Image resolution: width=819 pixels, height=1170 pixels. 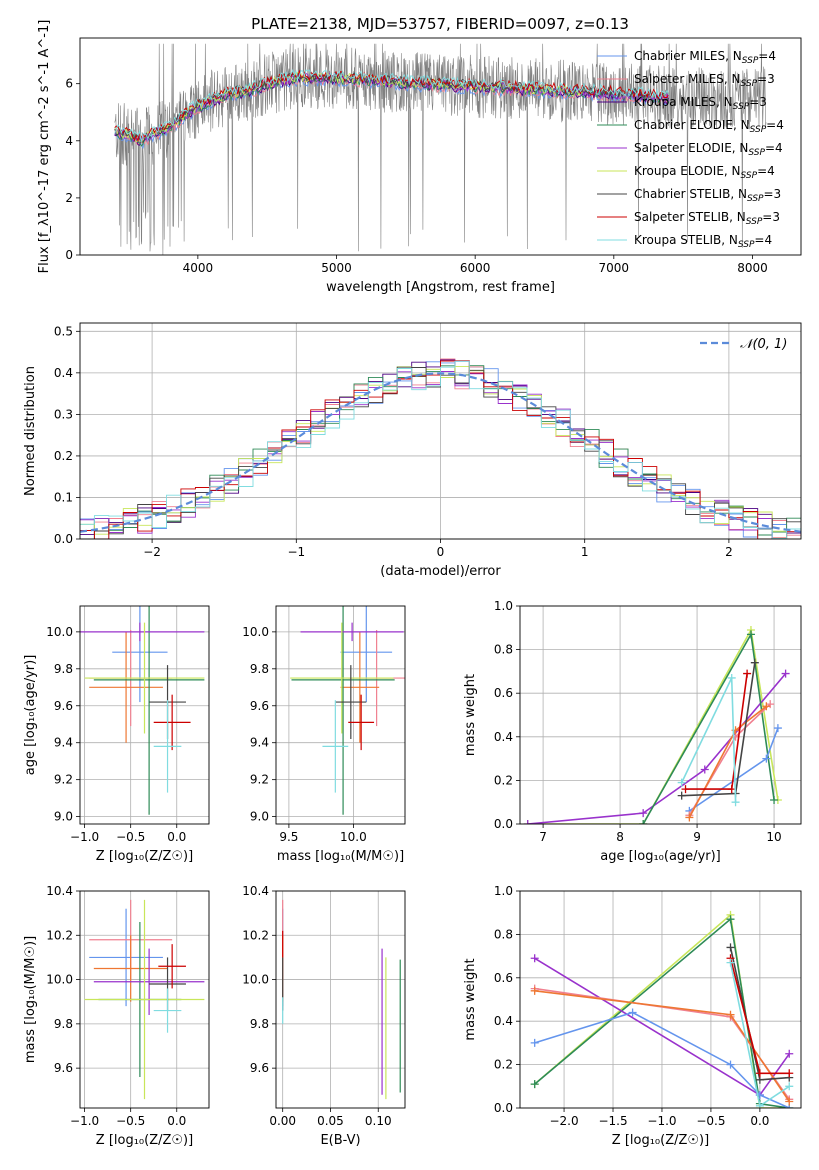 I want to click on y-tick-label: 0.8, so click(x=503, y=650).